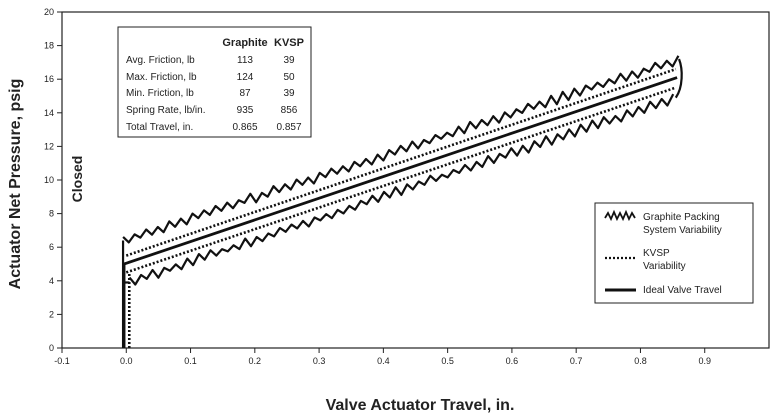 The width and height of the screenshot is (777, 415). What do you see at coordinates (681, 217) in the screenshot?
I see `legend-label-graphite: Graphite Packing` at bounding box center [681, 217].